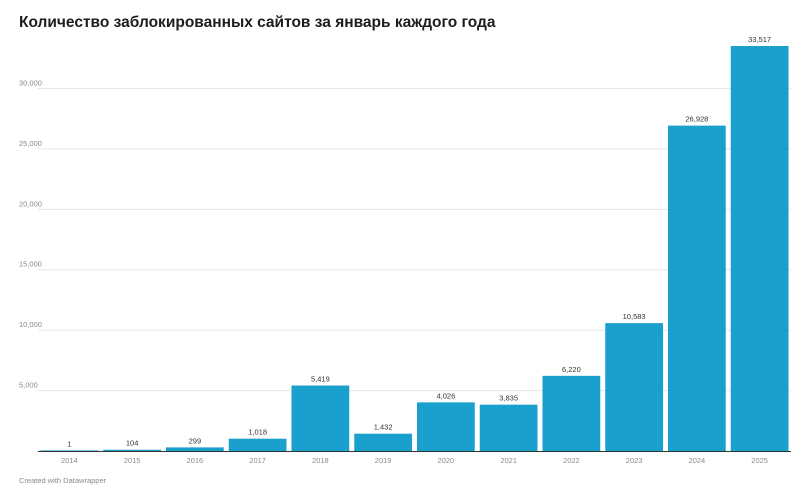  I want to click on x-tick-label: 2023, so click(634, 460).